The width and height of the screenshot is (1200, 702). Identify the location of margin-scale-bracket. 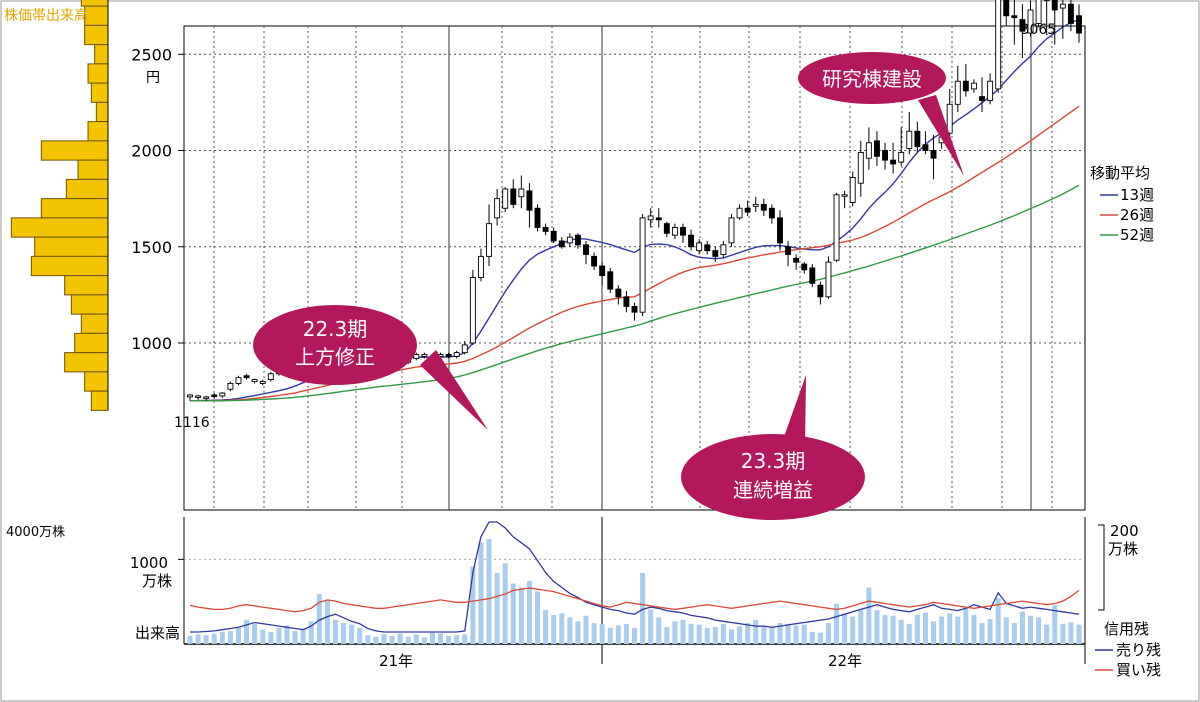
(1101, 567).